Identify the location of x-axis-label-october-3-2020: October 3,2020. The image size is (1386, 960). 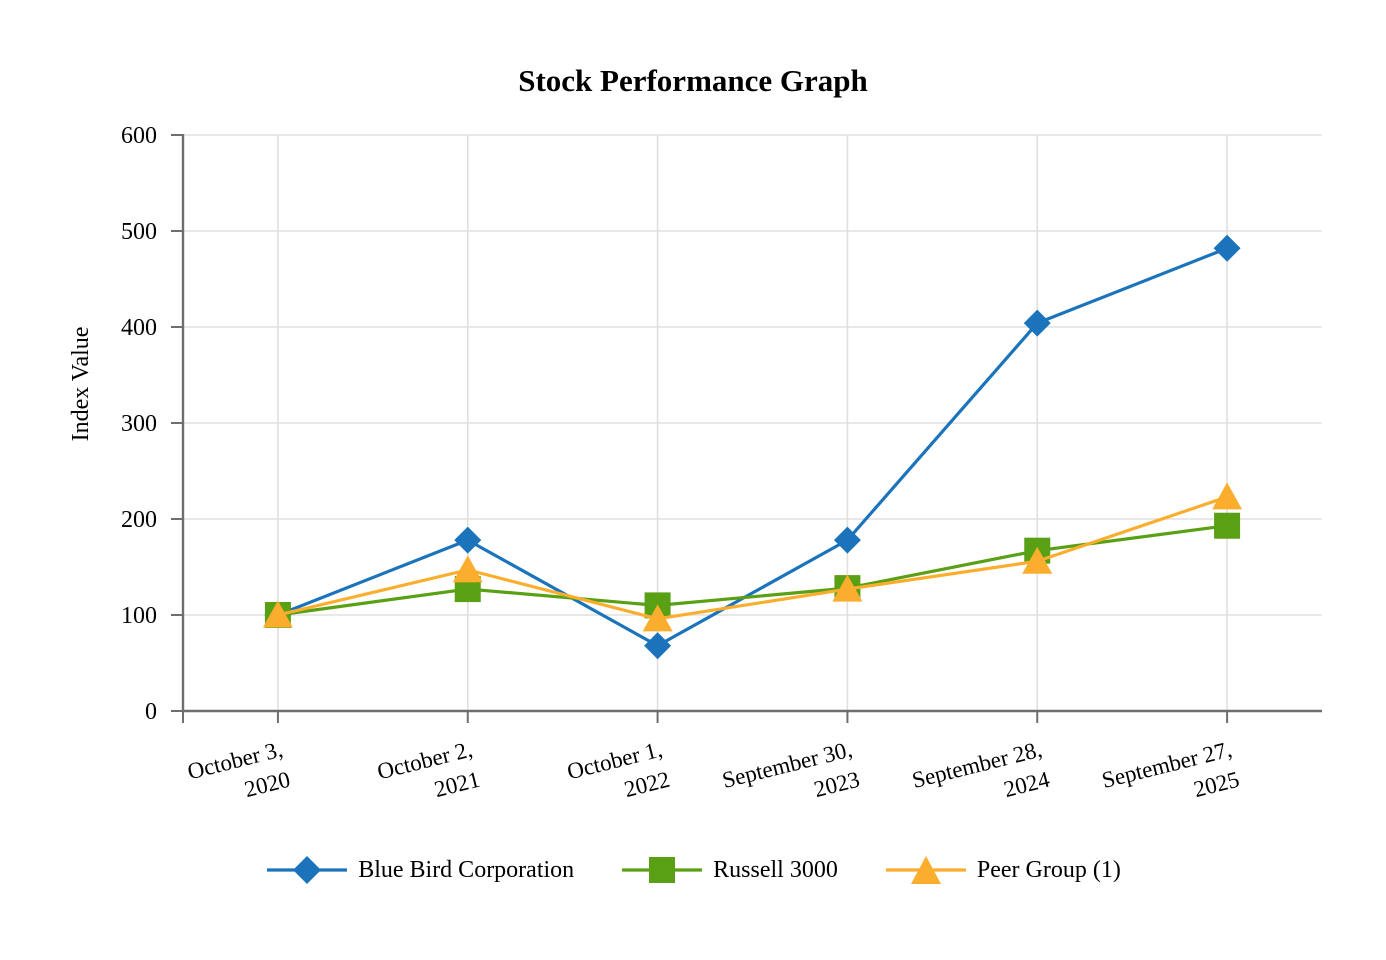
(239, 769).